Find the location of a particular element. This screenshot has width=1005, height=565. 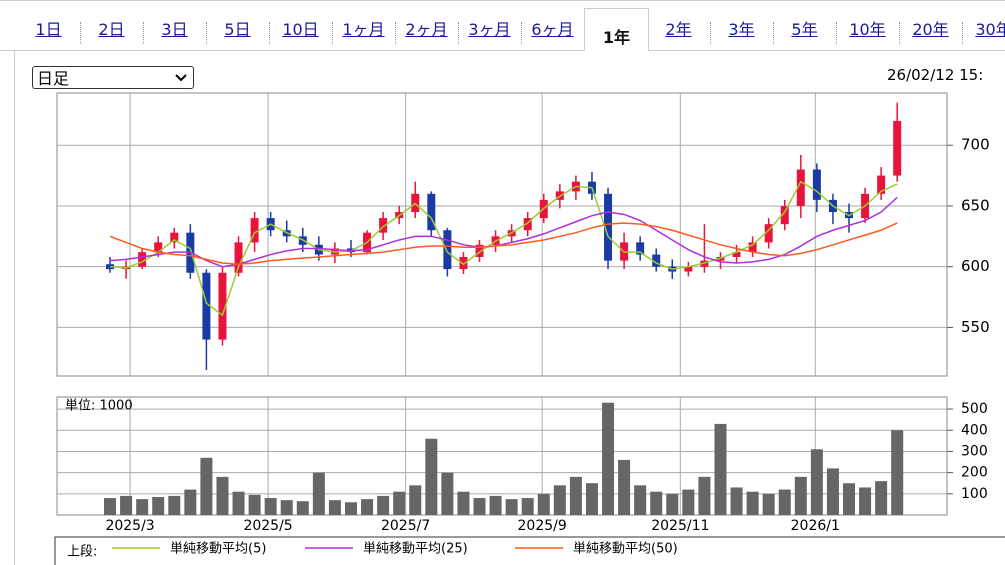

chevron is located at coordinates (181, 78).